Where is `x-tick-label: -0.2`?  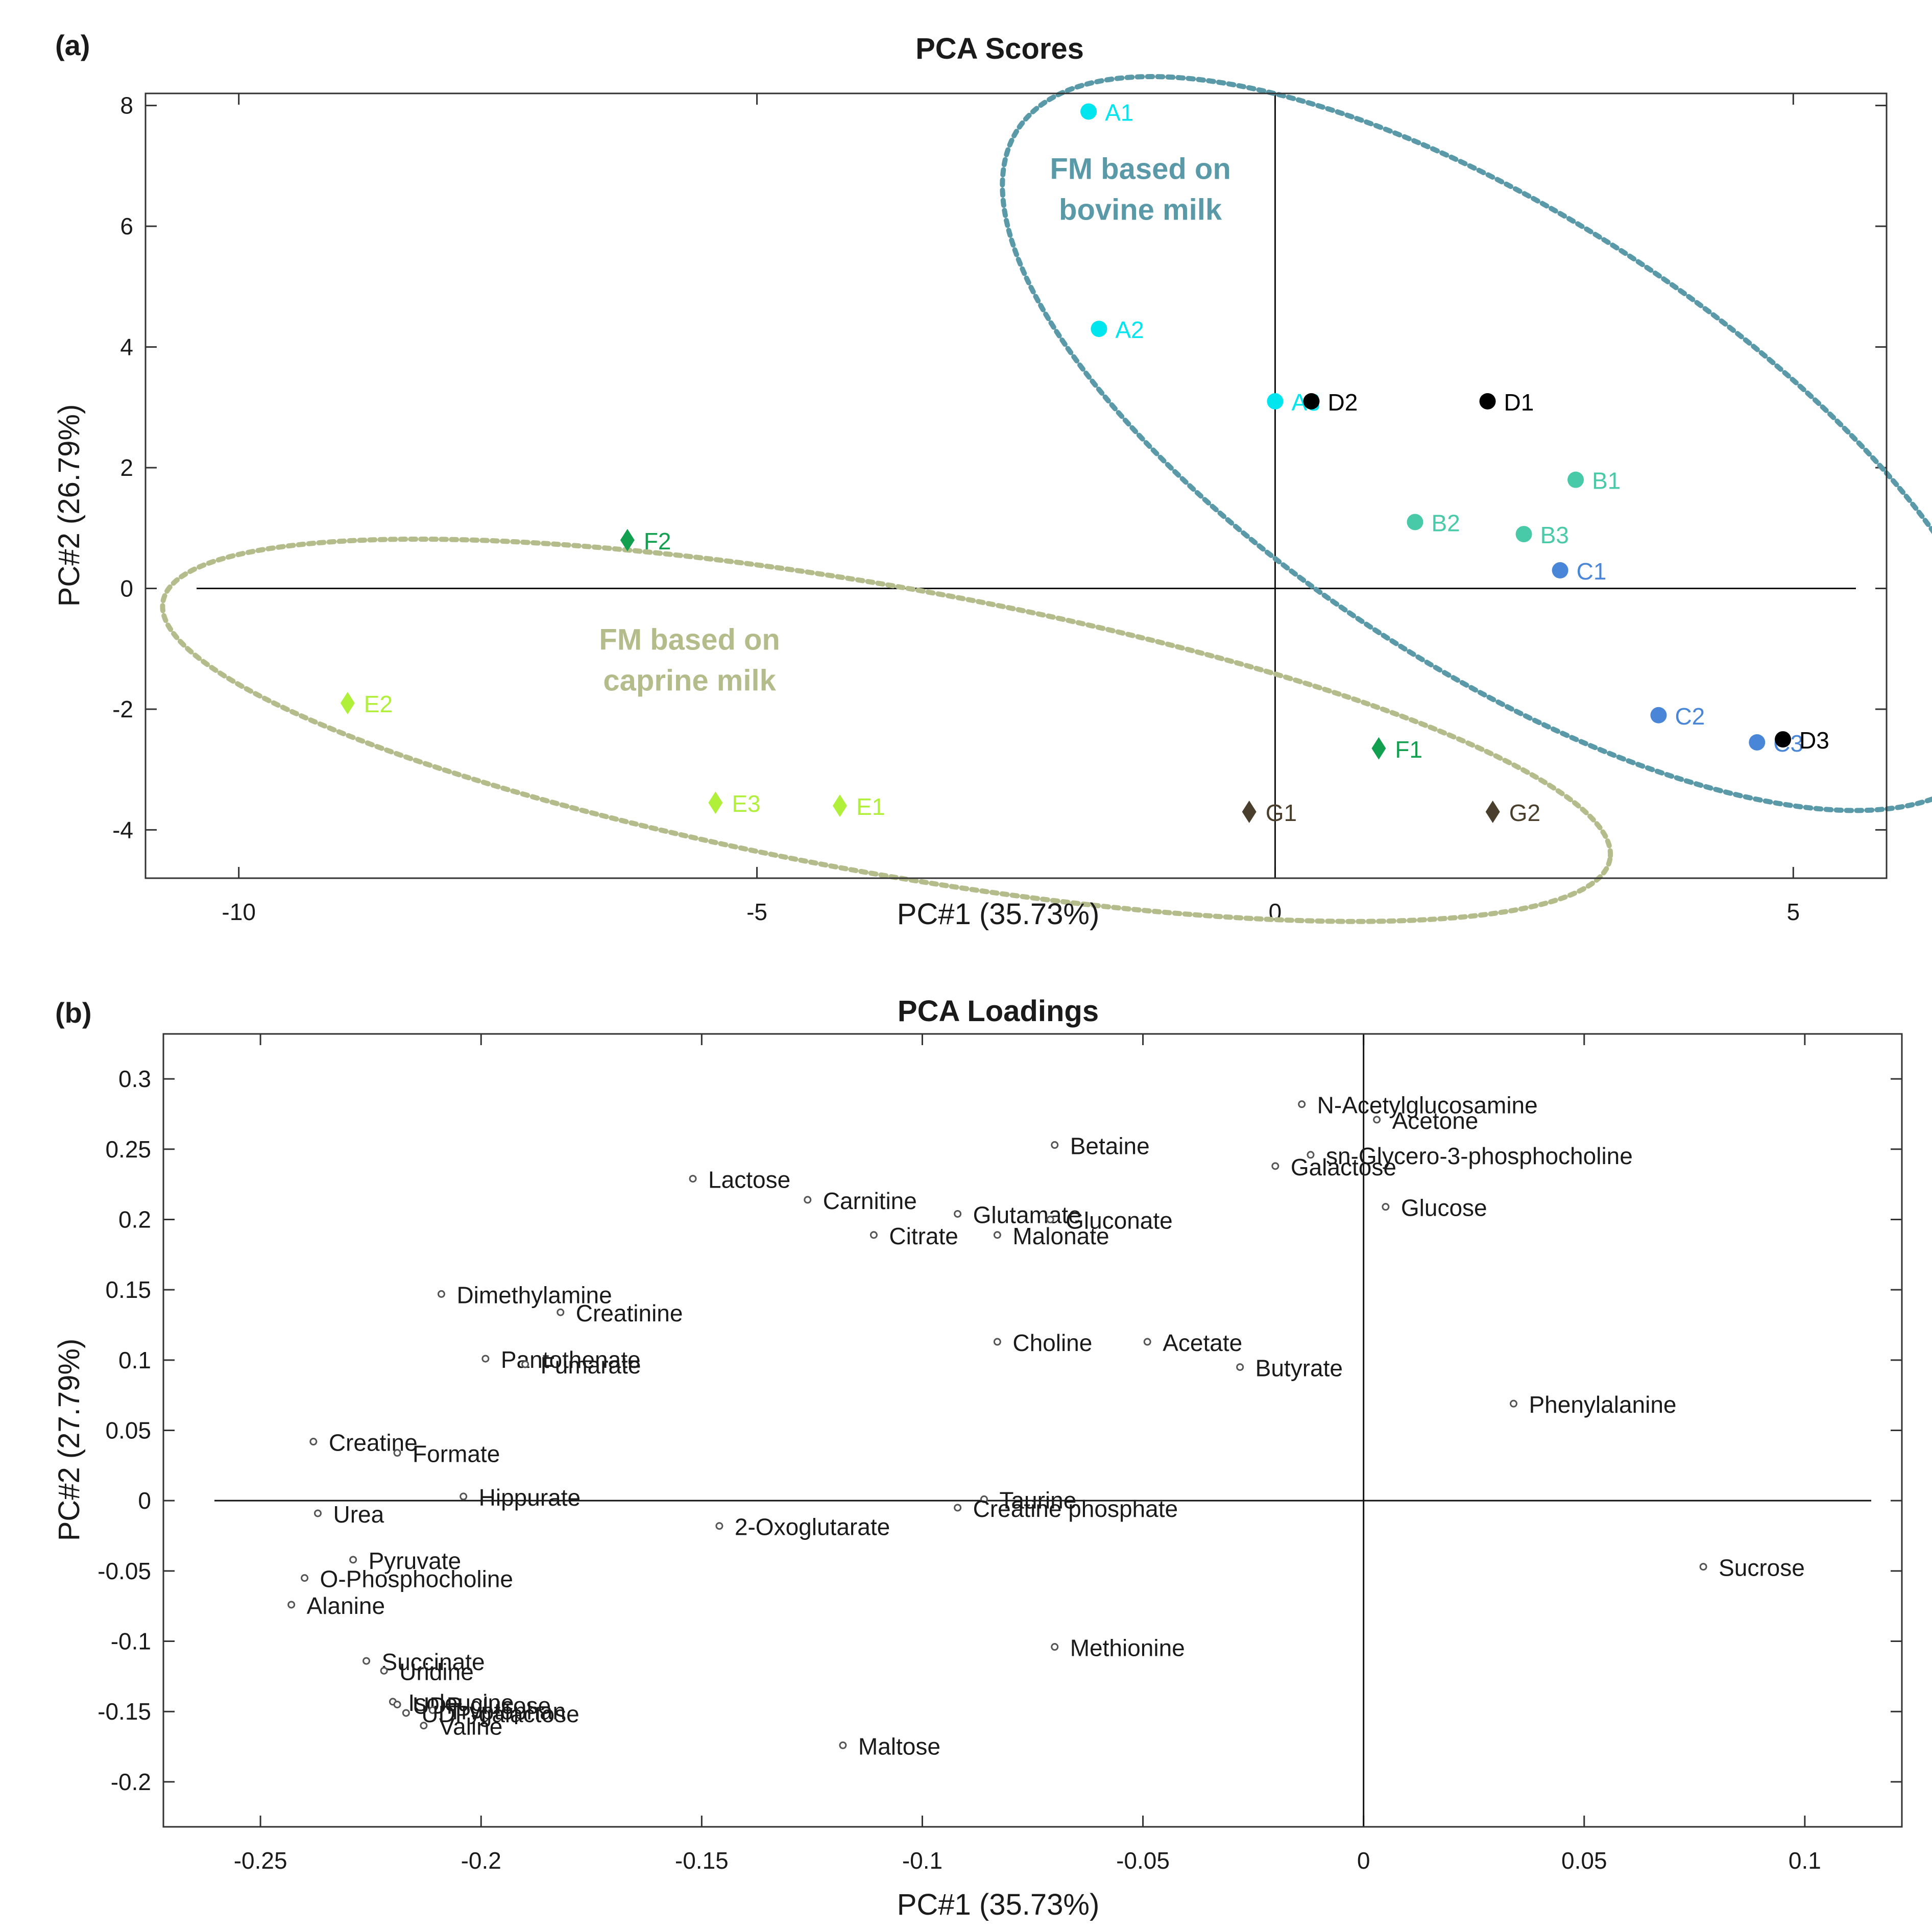
x-tick-label: -0.2 is located at coordinates (481, 1861).